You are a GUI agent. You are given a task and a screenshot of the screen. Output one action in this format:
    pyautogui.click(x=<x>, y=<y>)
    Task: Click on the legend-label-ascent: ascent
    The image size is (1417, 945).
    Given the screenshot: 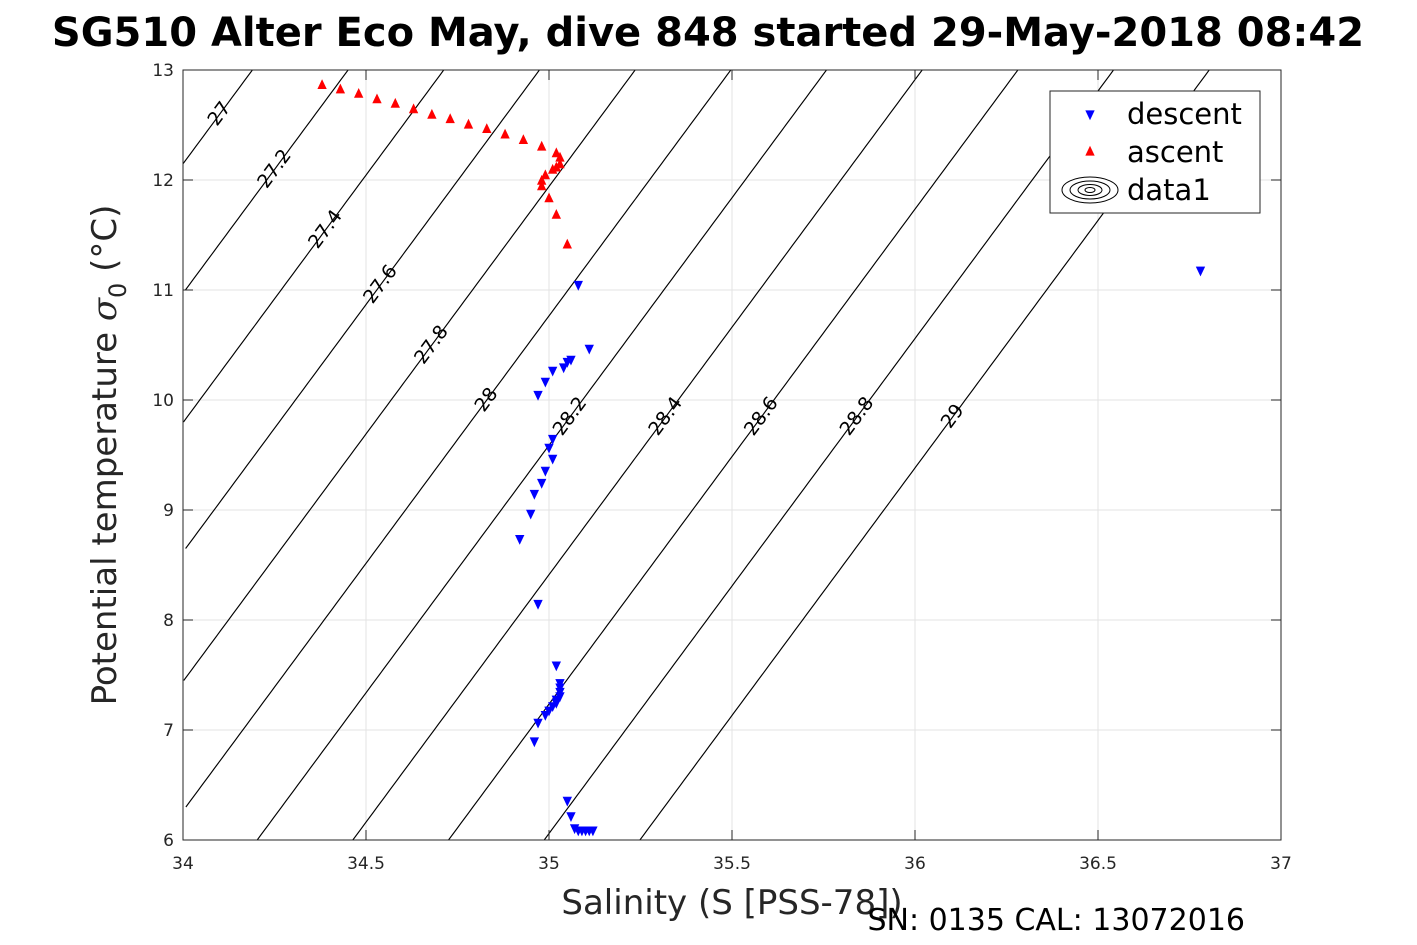 What is the action you would take?
    pyautogui.click(x=1175, y=152)
    